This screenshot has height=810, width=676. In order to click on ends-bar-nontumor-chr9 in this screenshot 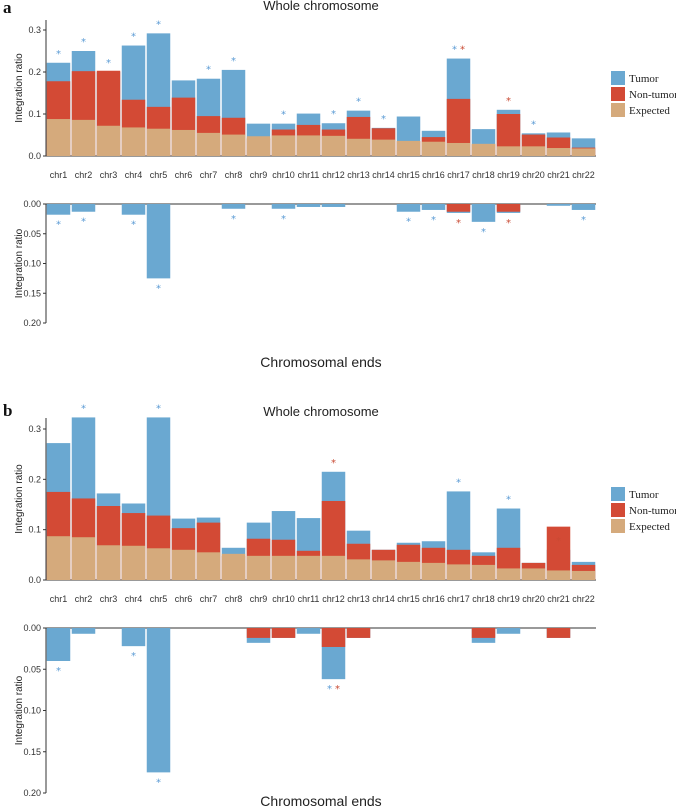, I will do `click(258, 633)`.